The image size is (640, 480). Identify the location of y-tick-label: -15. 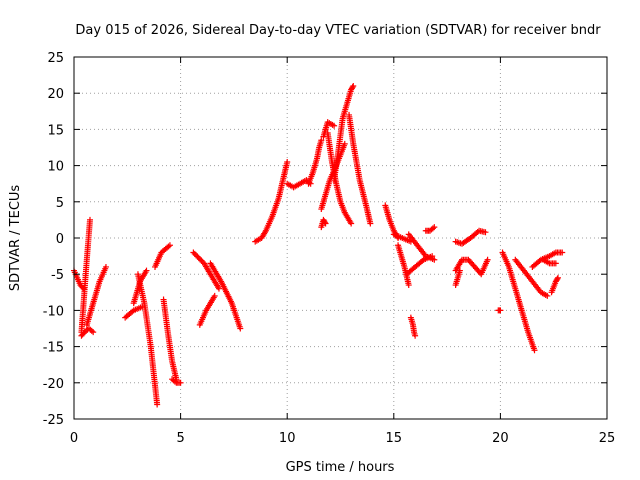
(53, 348).